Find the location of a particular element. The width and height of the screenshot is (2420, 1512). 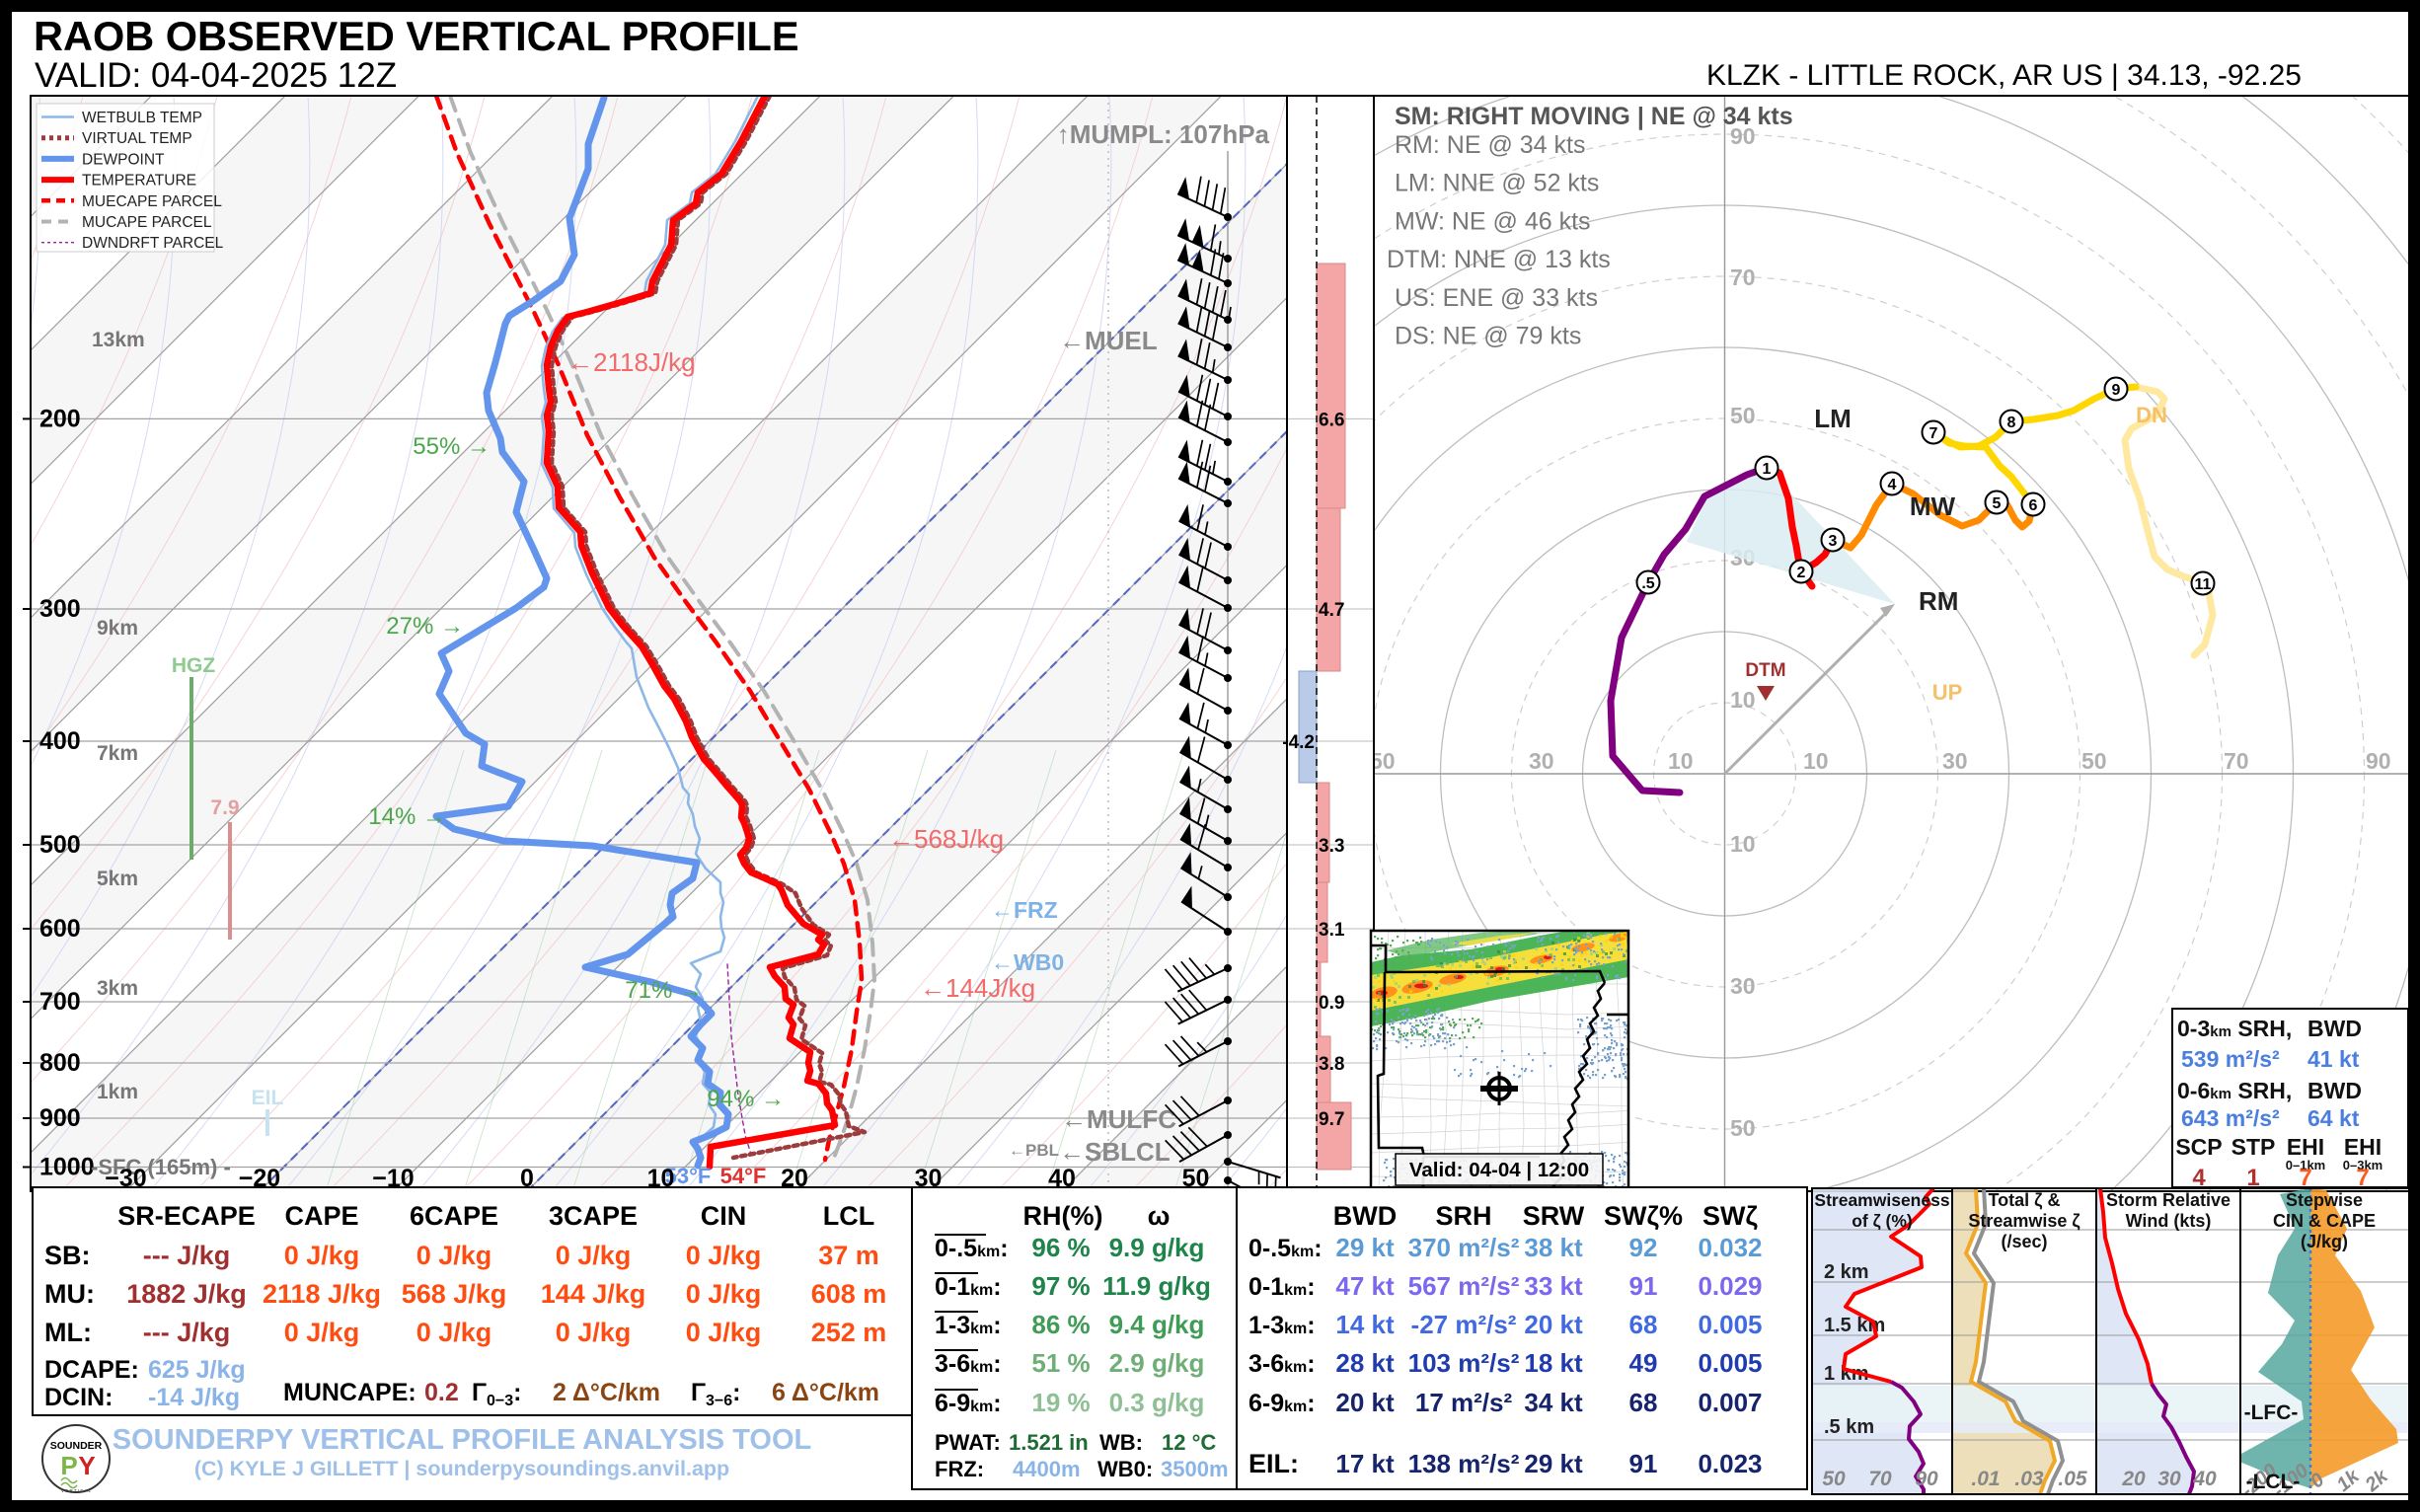

svg-text: 7km is located at coordinates (117, 754).